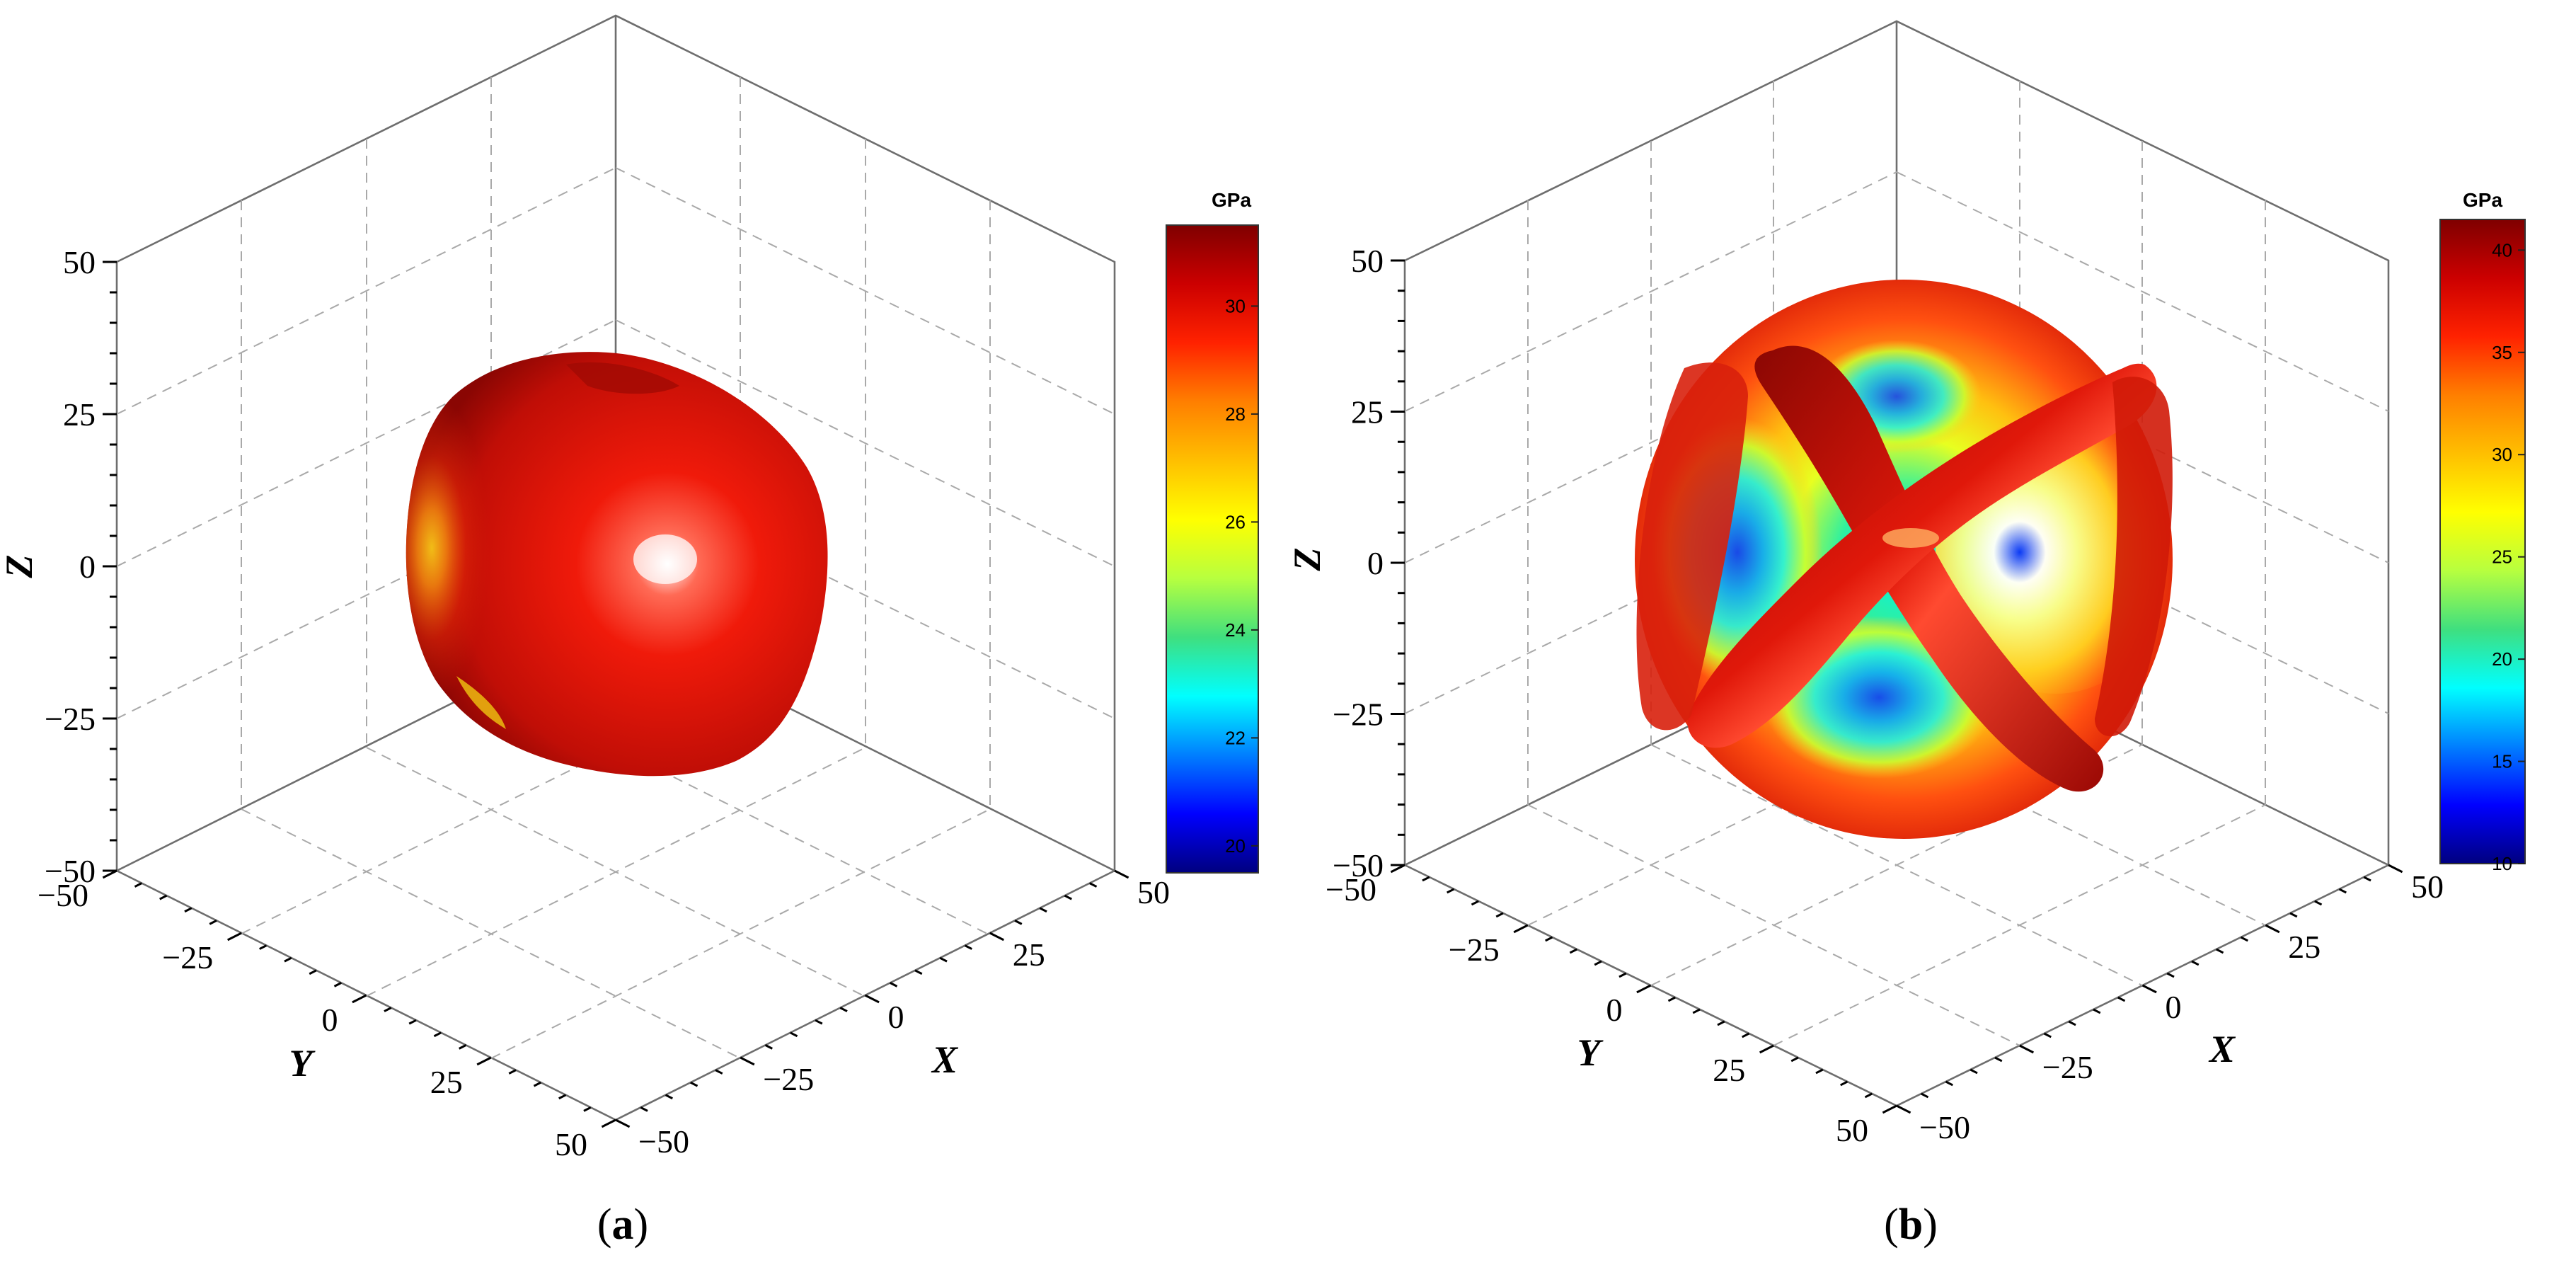 This screenshot has width=2576, height=1265. I want to click on panel-b-surface, so click(1906, 559).